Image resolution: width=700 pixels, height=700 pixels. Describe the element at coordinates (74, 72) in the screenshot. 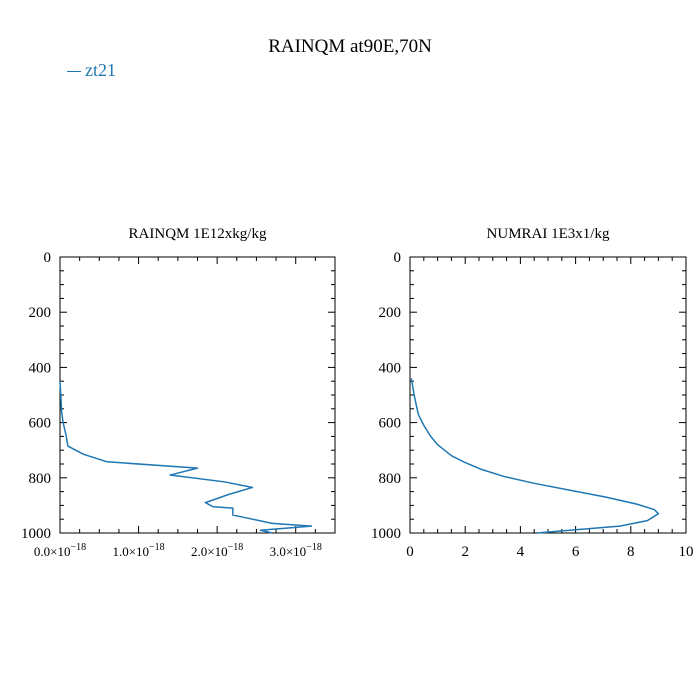

I see `legend-swatch` at that location.